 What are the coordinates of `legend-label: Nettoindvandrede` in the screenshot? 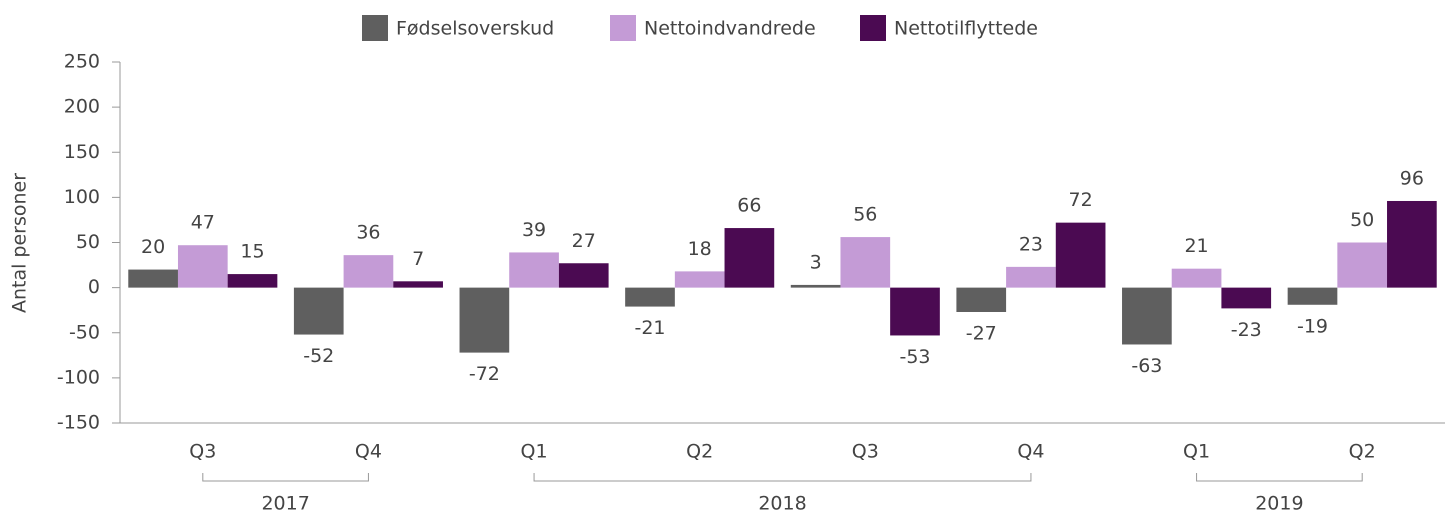 It's located at (730, 29).